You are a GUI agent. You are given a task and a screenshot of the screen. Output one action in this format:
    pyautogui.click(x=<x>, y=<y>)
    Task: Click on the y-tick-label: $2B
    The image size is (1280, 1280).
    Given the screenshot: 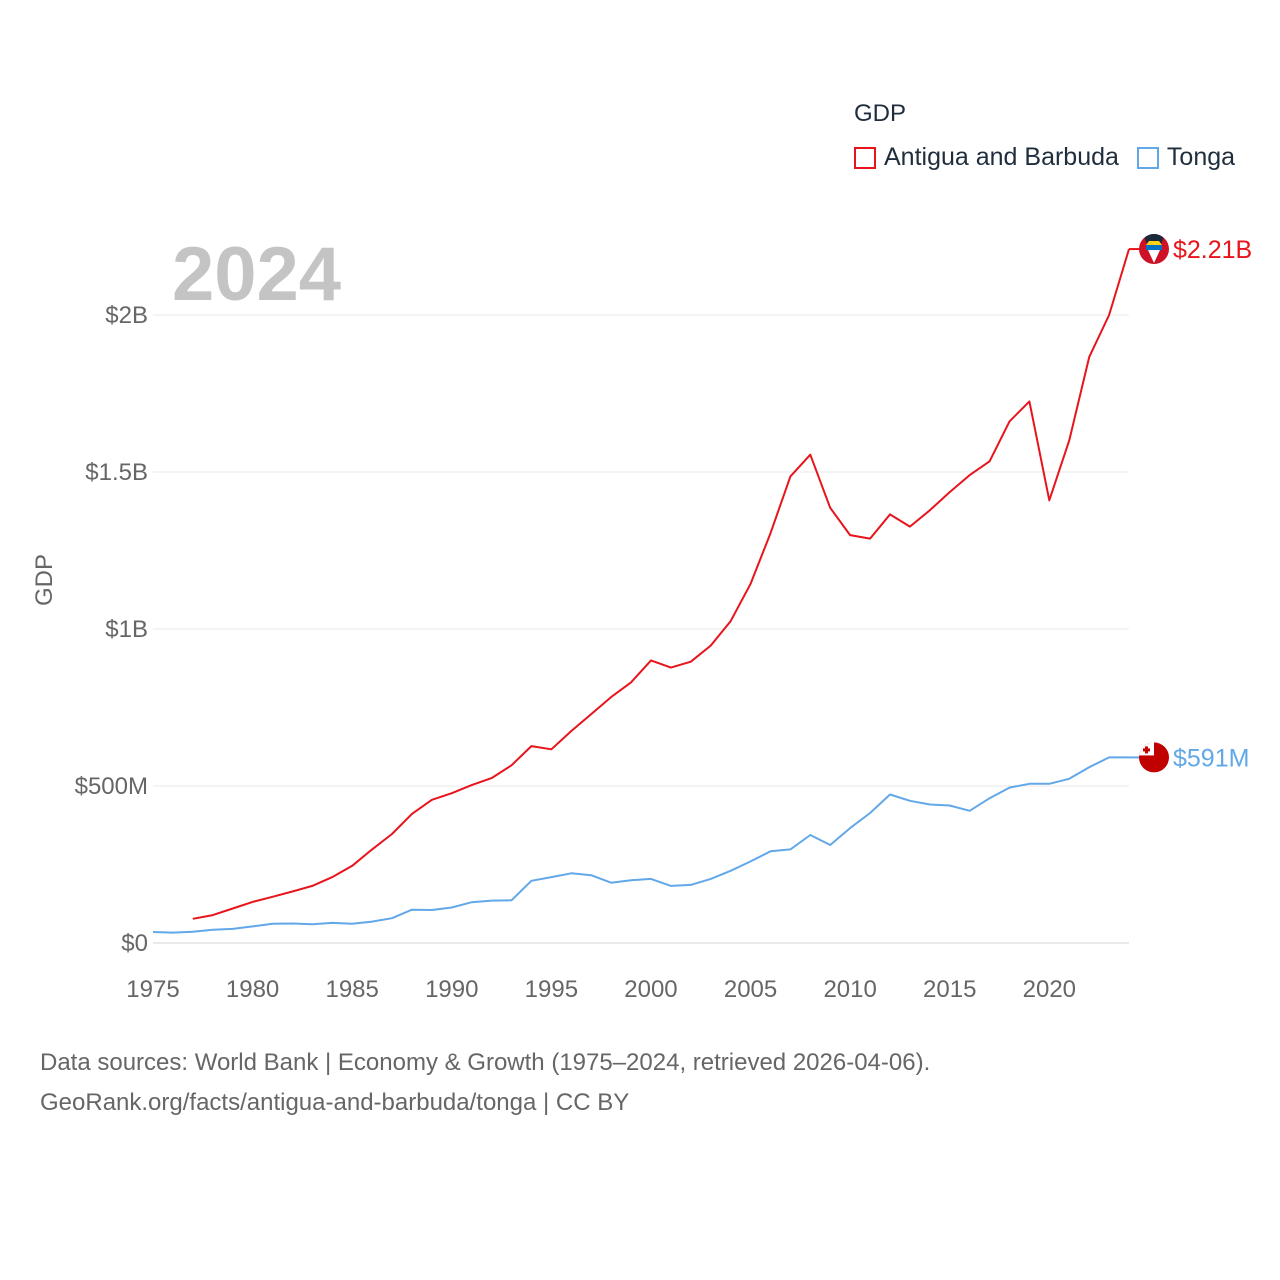 What is the action you would take?
    pyautogui.click(x=126, y=315)
    